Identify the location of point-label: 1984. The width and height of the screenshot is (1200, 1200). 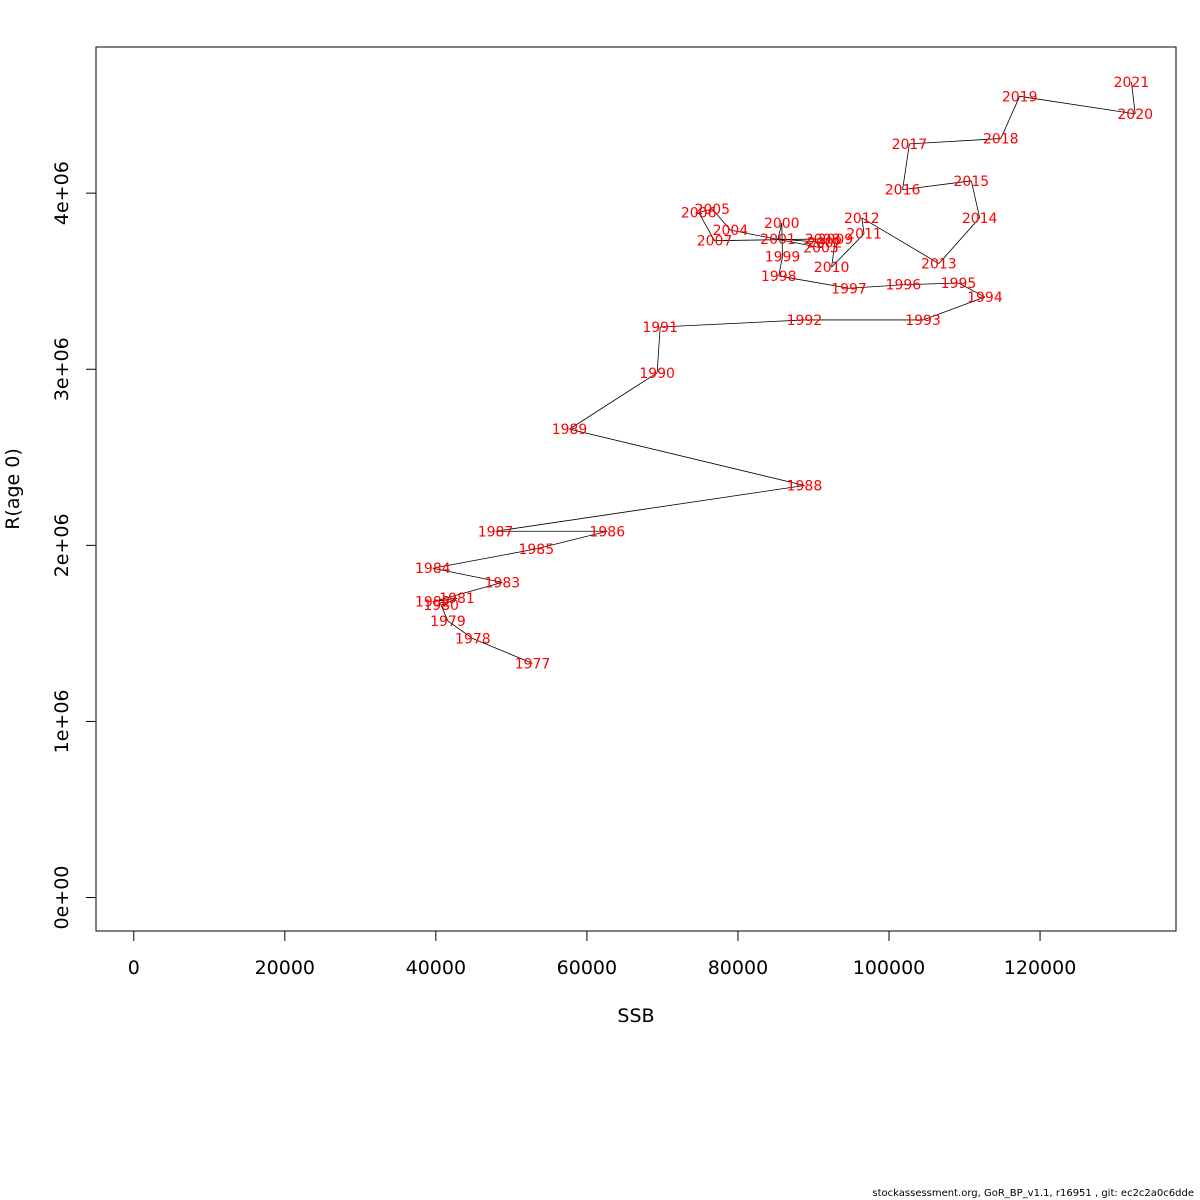
(433, 569).